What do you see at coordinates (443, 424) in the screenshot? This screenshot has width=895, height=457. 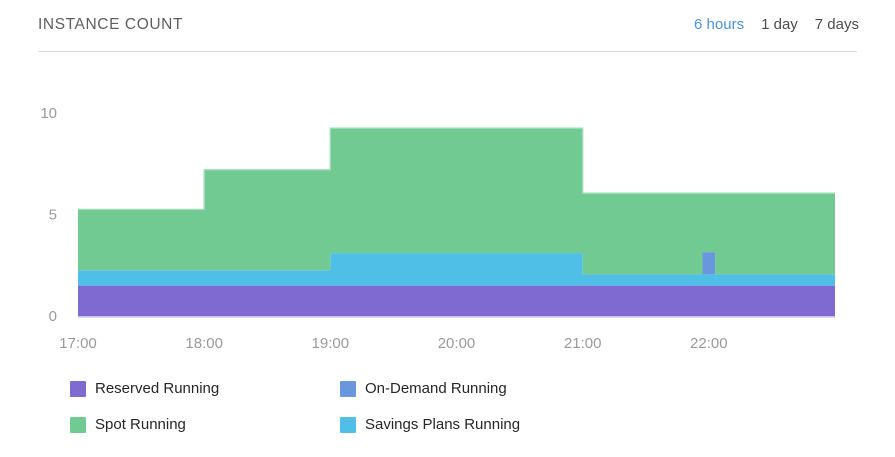 I see `legend-label: Savings Plans Running` at bounding box center [443, 424].